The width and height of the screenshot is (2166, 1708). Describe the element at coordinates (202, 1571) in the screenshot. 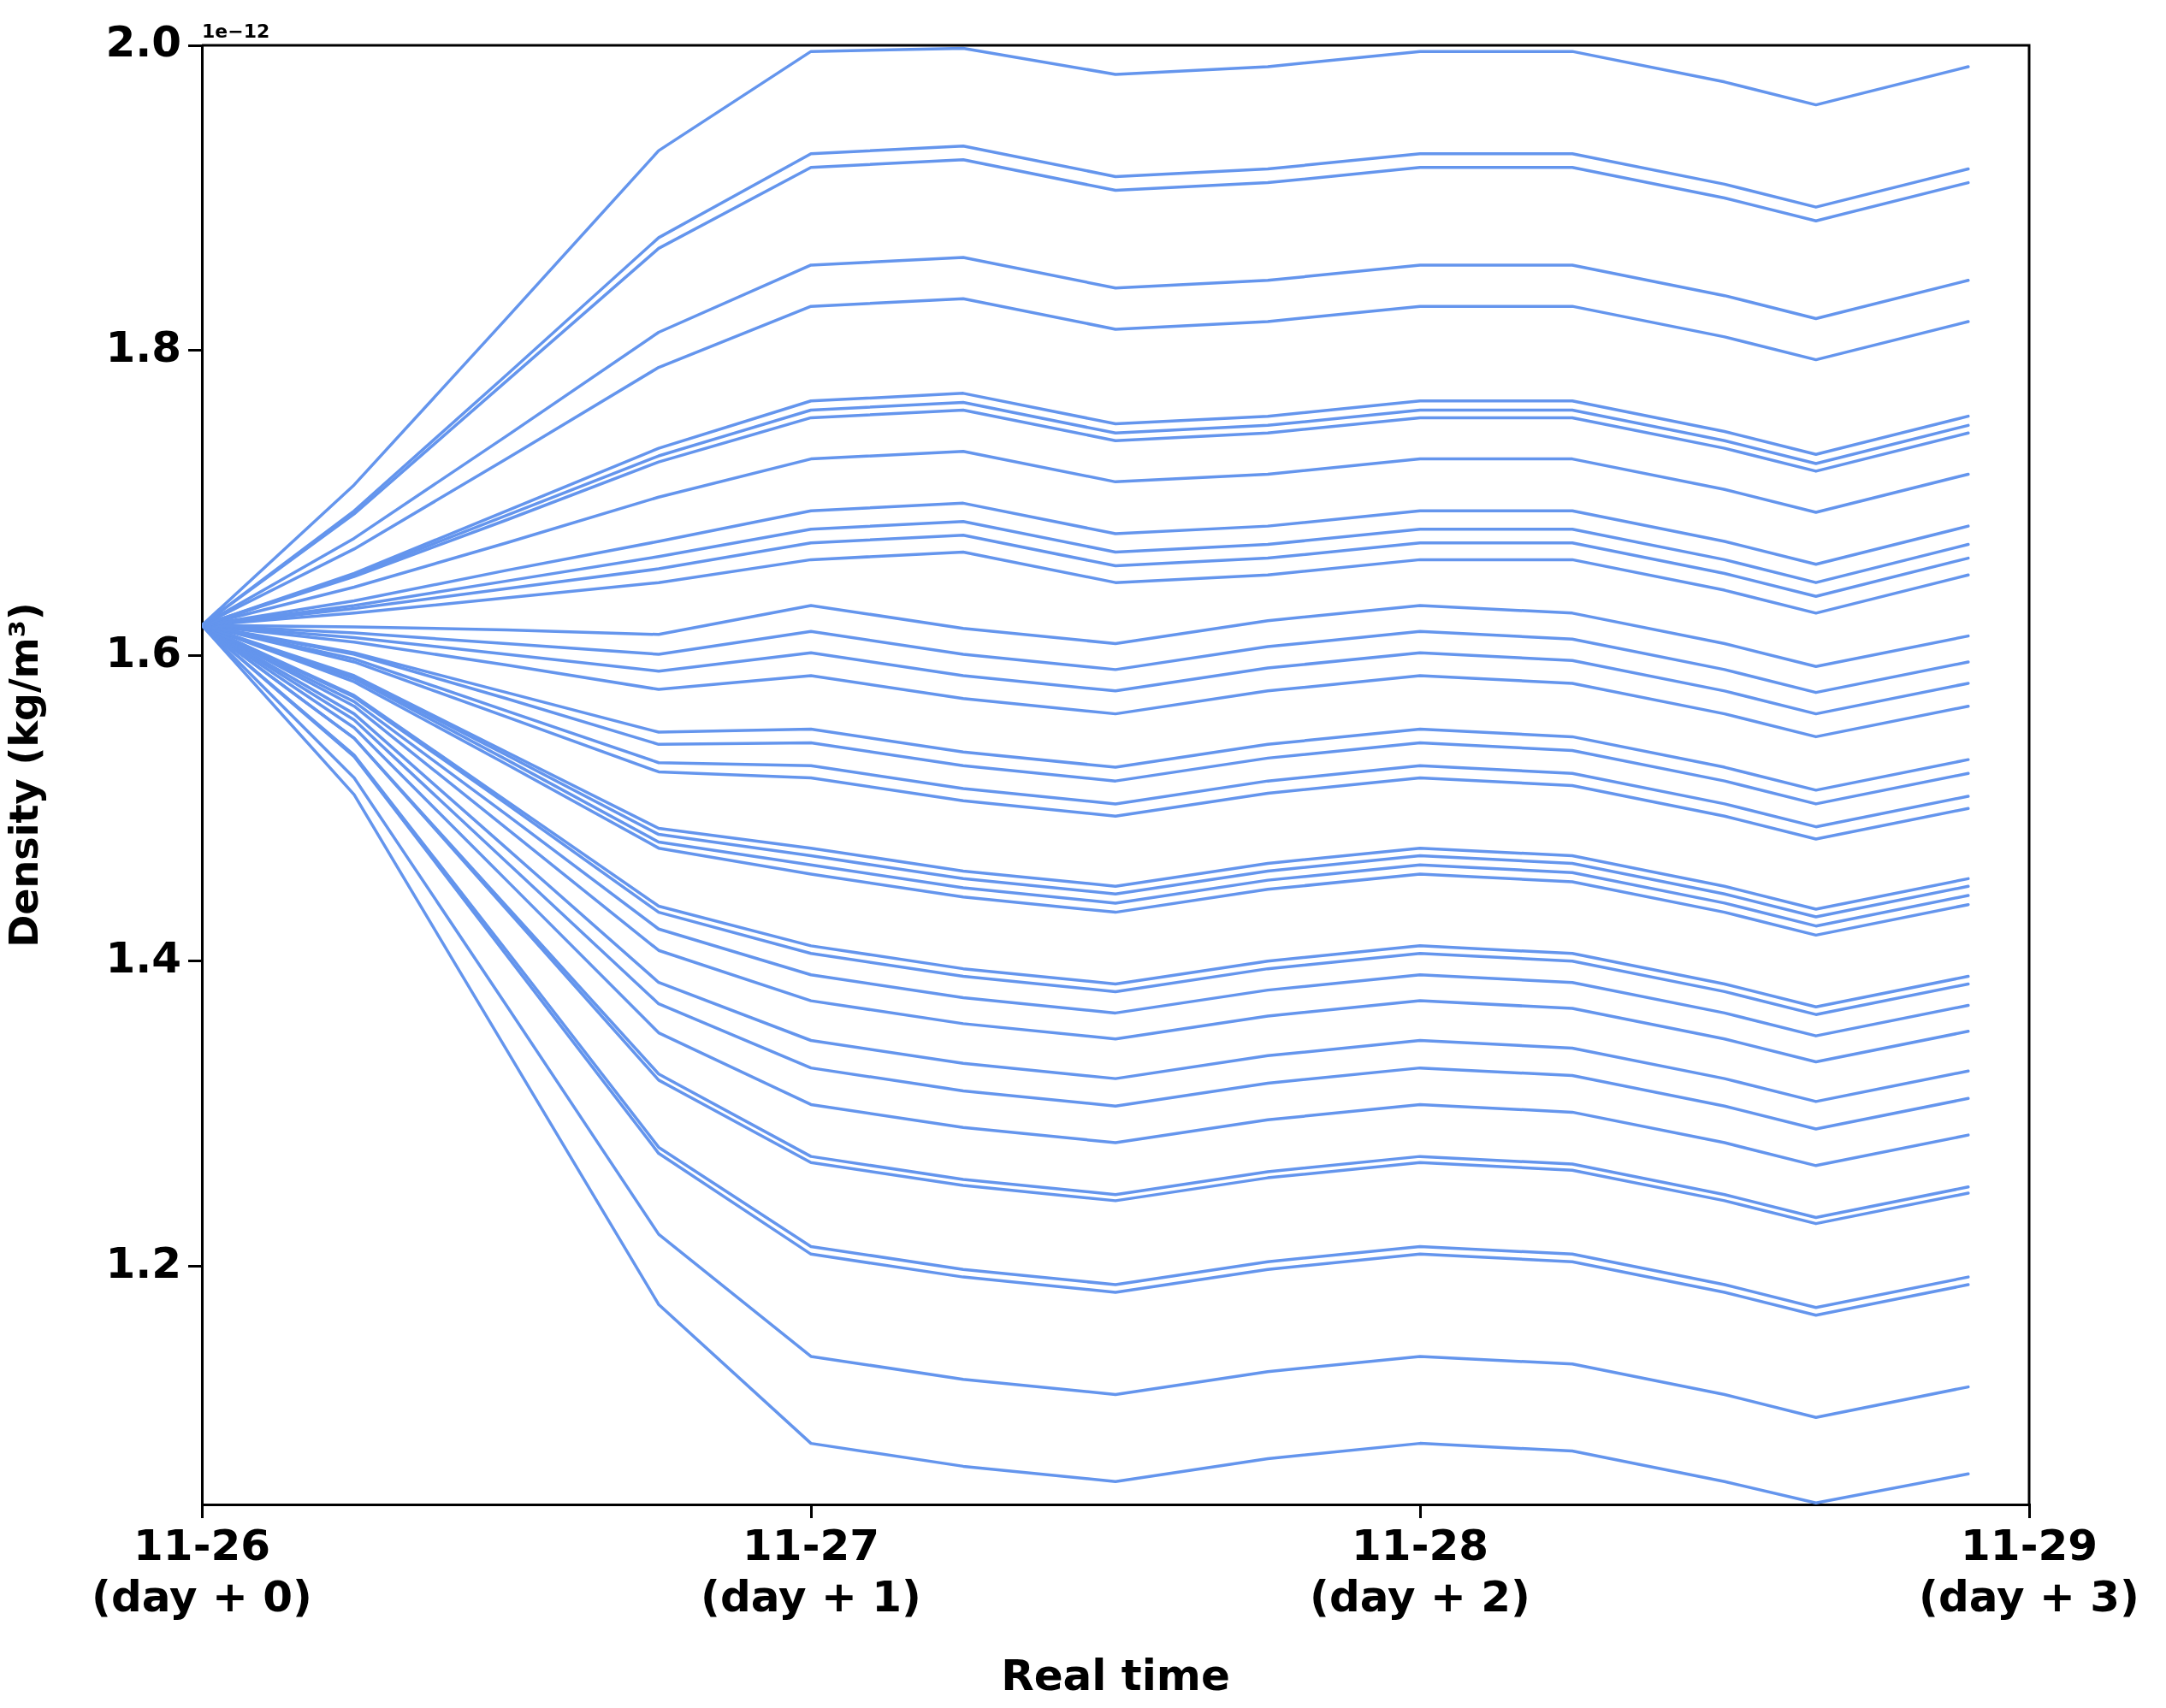

I see `x-tick-label: 11-26 (day + 0)` at that location.